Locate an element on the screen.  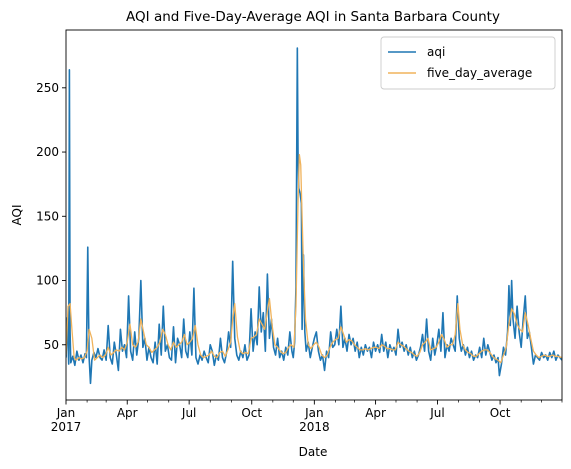
y-axis: 50 100 150 200 250 is located at coordinates (51, 216).